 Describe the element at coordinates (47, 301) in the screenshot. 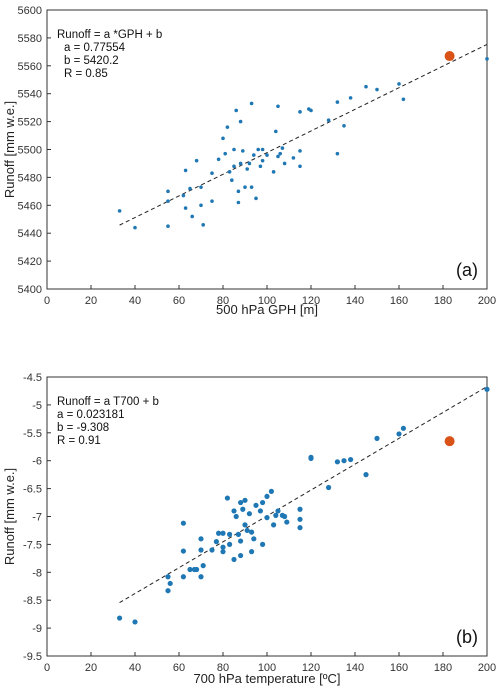

I see `x-tick-label: 0` at that location.